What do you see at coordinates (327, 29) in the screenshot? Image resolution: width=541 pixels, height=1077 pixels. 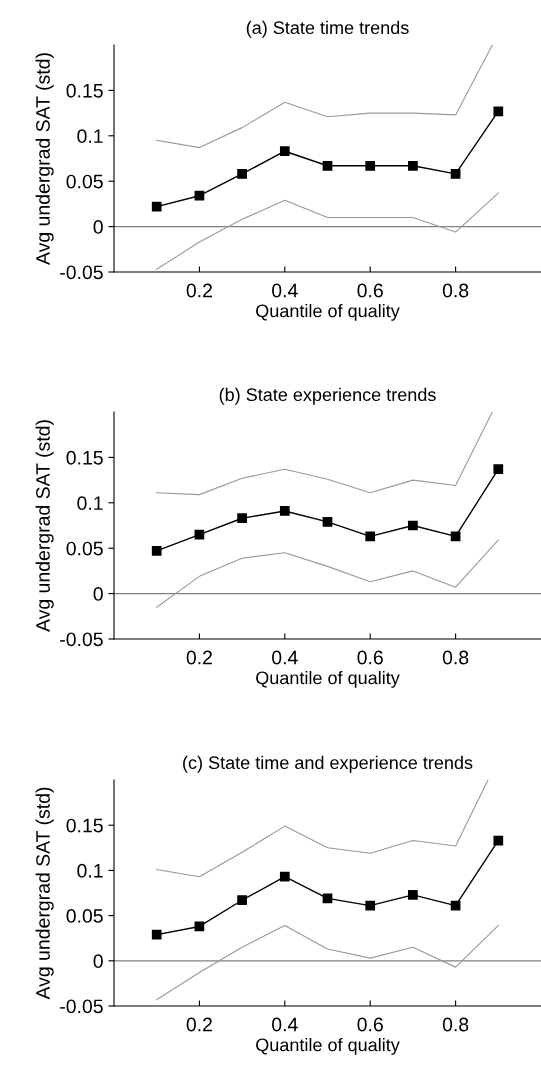 I see `chart-title: (a) State time trends` at bounding box center [327, 29].